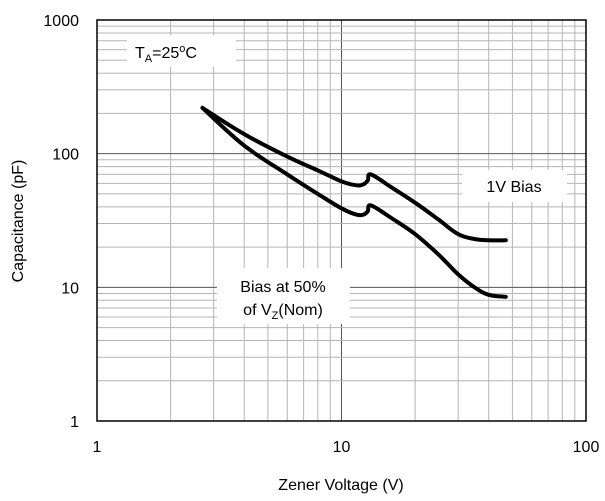 This screenshot has width=605, height=501. I want to click on svg-text: 1V Bias, so click(513, 187).